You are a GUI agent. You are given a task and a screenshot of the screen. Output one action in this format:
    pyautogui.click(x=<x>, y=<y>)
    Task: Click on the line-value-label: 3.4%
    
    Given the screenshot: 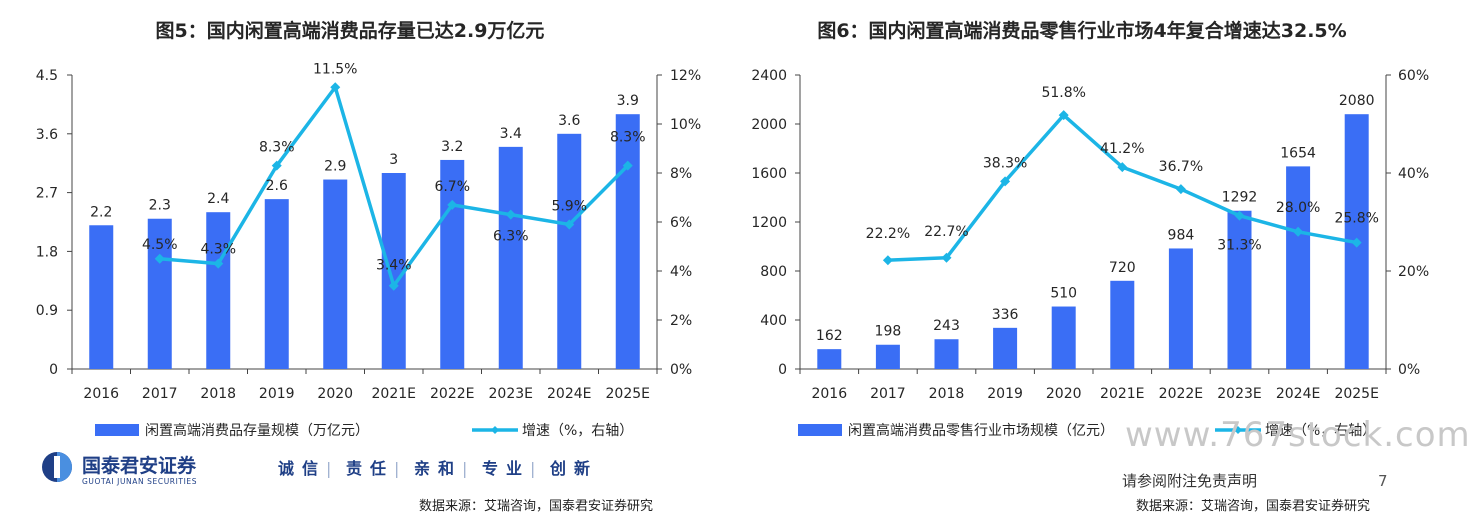 What is the action you would take?
    pyautogui.click(x=394, y=266)
    